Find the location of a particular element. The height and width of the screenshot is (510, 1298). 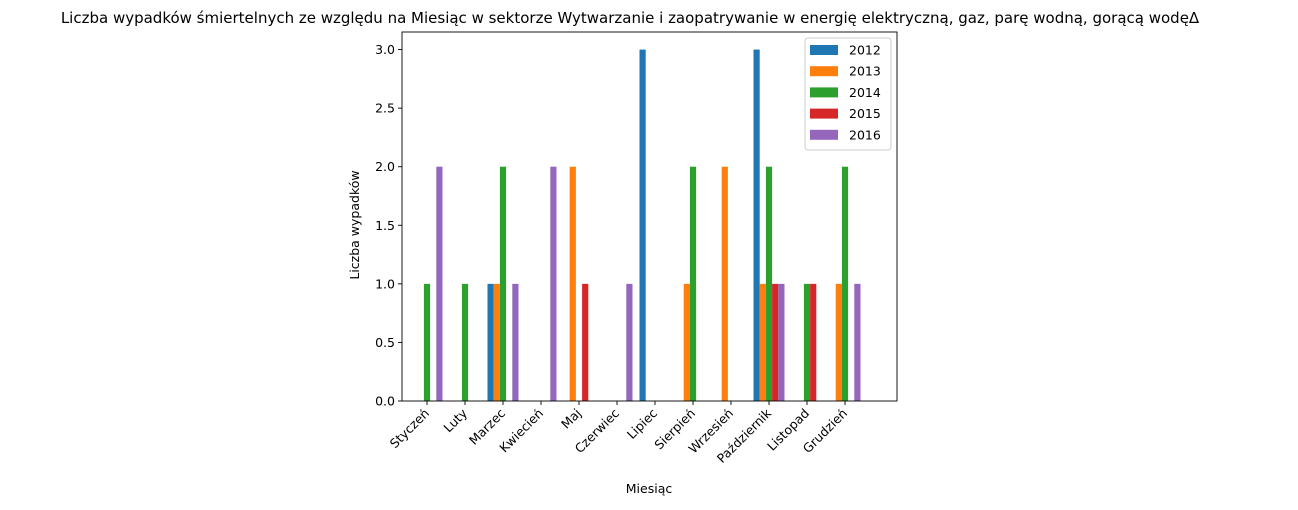

legend: 2012 2013 2014 2015 2016 is located at coordinates (848, 94).